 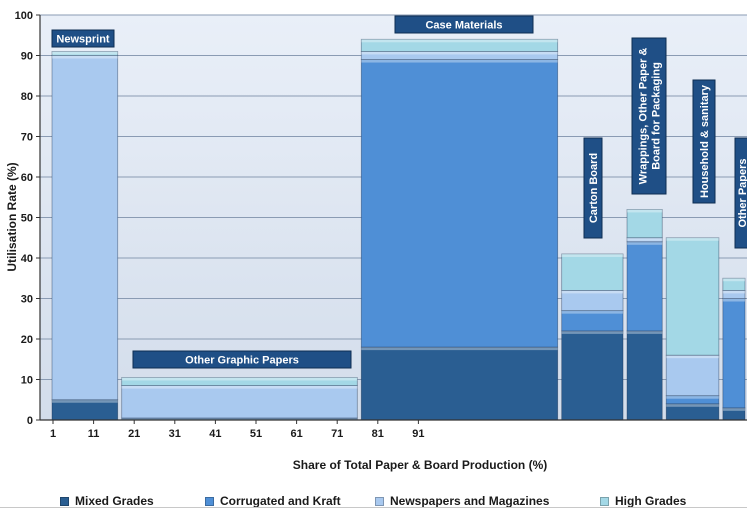 I want to click on legend-label: Newspapers and Magazines, so click(x=470, y=501).